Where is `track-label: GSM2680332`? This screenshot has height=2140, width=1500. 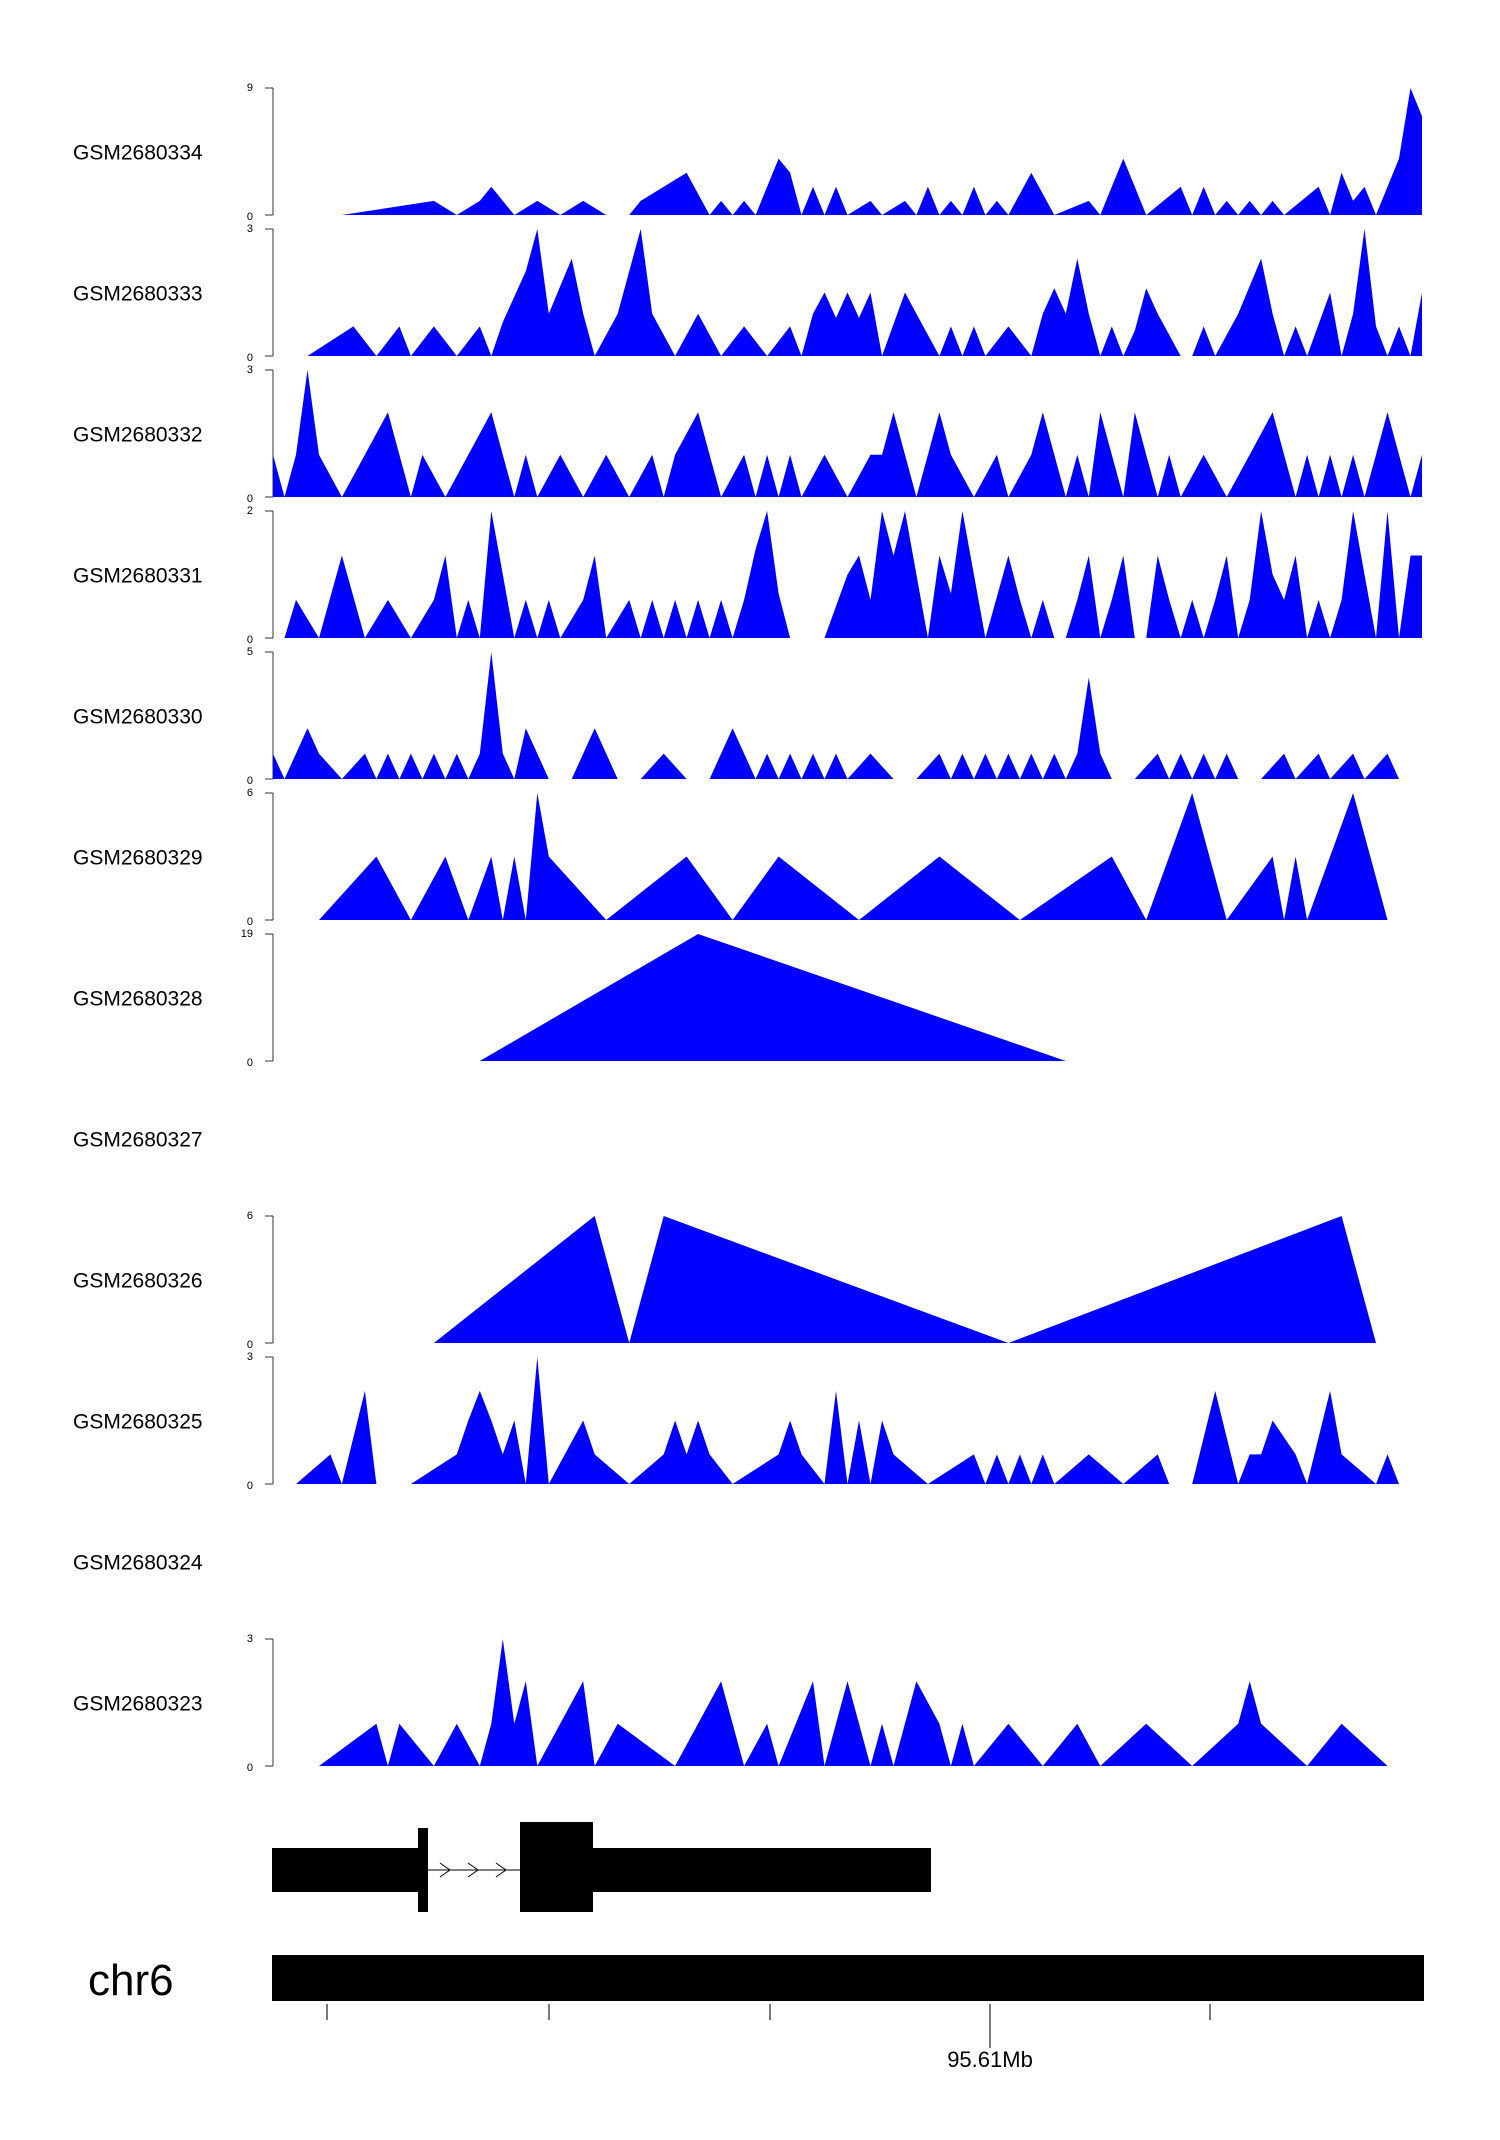
track-label: GSM2680332 is located at coordinates (138, 435).